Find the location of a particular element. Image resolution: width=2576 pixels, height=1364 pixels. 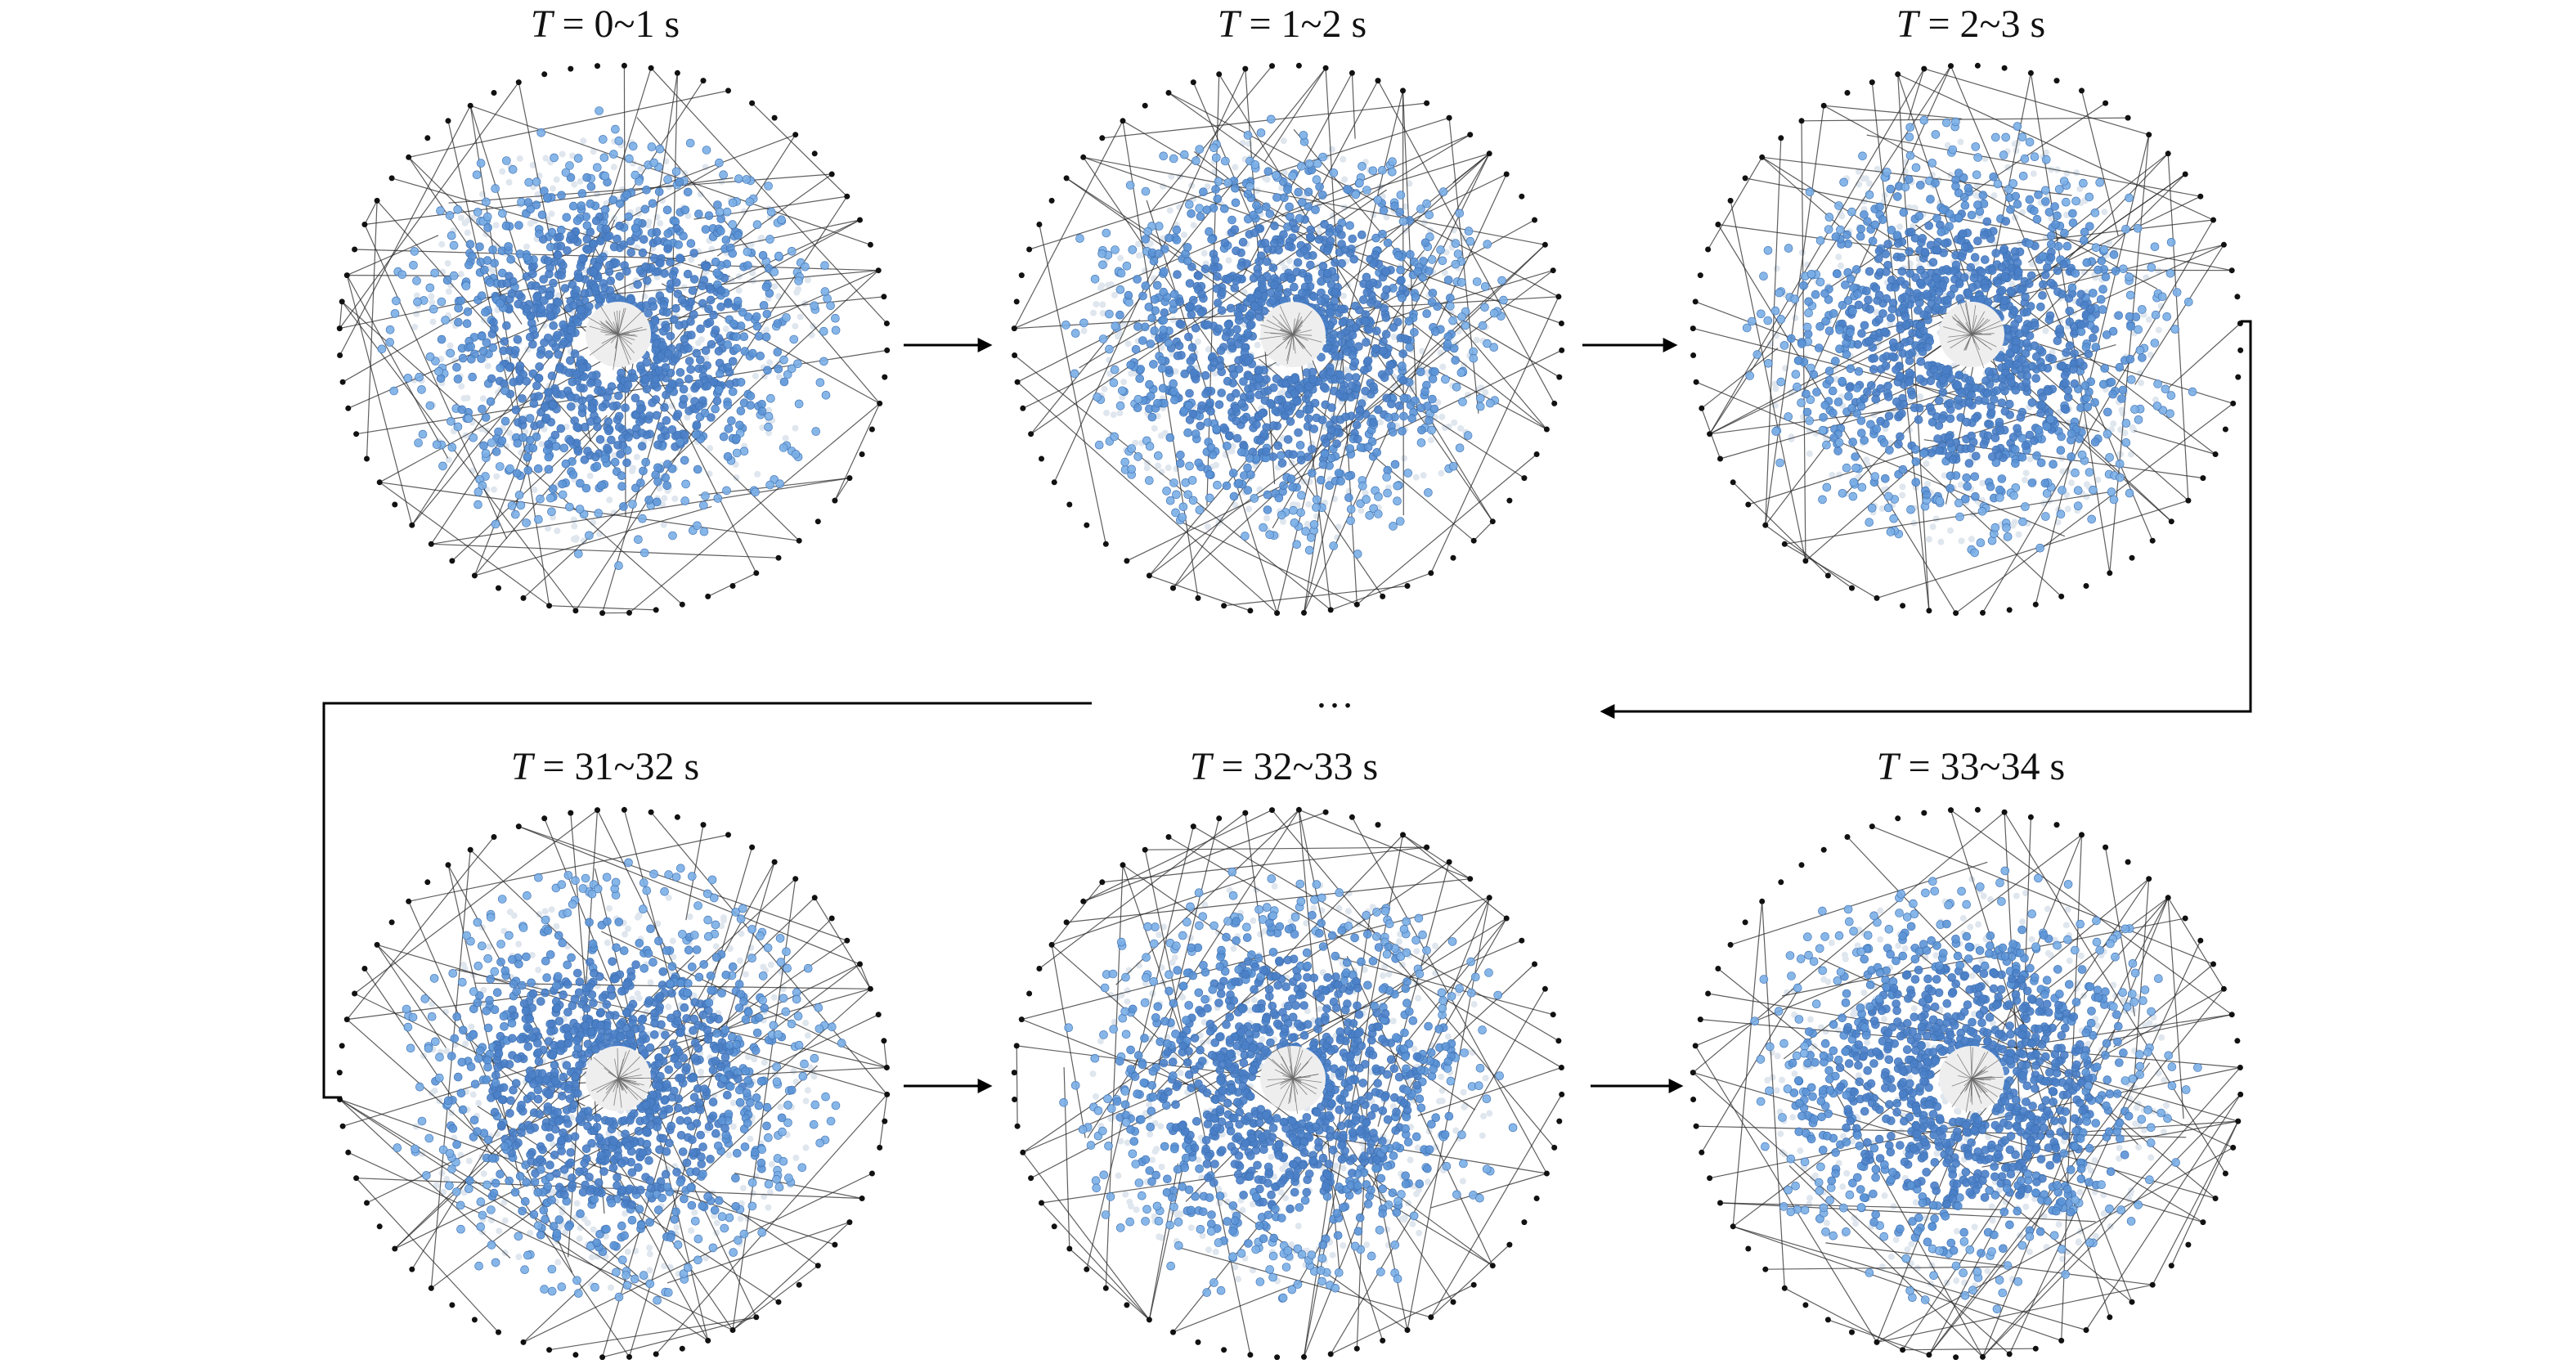

panel-title-t-1-2: T = 1~2 s is located at coordinates (1292, 24).